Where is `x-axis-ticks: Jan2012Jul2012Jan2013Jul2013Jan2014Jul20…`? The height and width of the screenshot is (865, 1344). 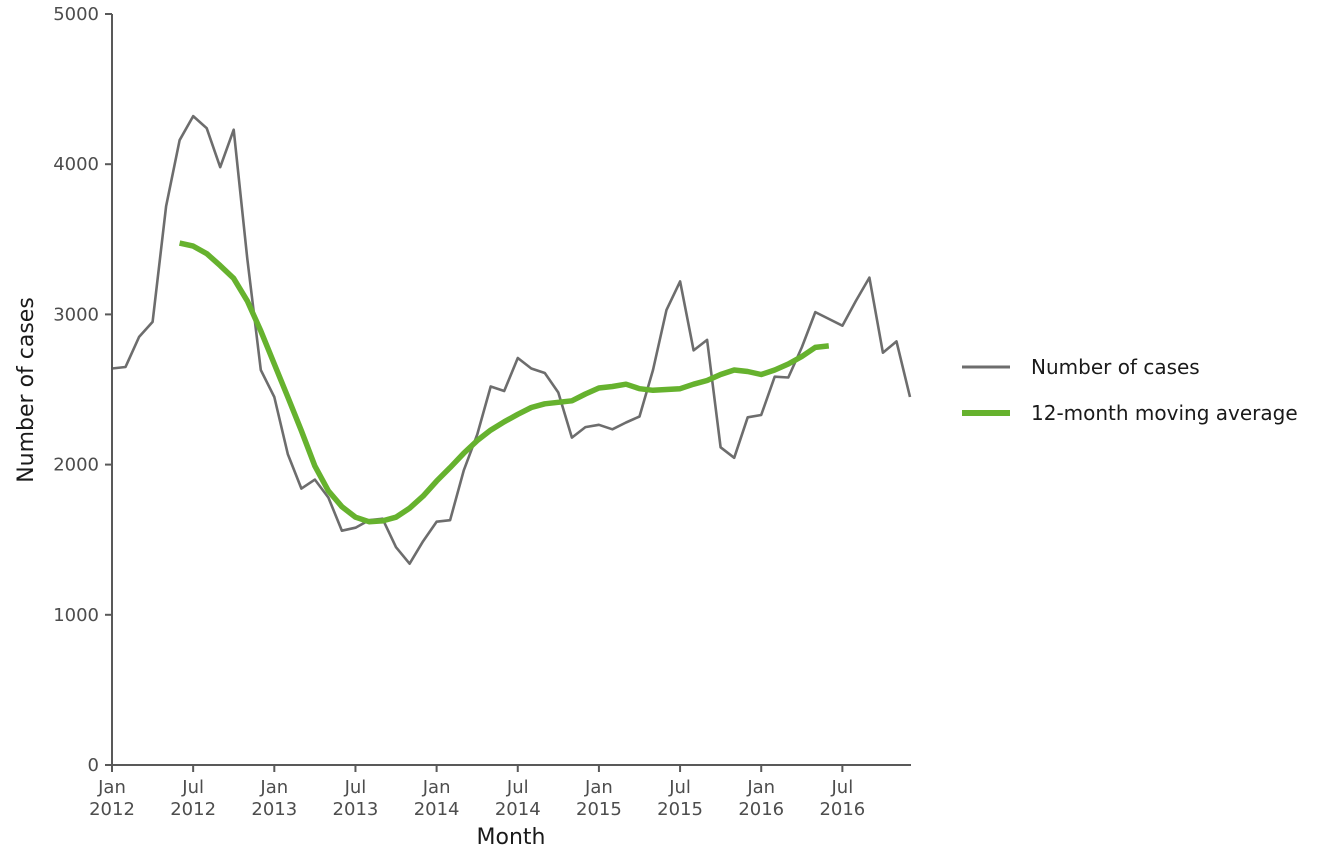 x-axis-ticks: Jan2012Jul2012Jan2013Jul2013Jan2014Jul20… is located at coordinates (477, 792).